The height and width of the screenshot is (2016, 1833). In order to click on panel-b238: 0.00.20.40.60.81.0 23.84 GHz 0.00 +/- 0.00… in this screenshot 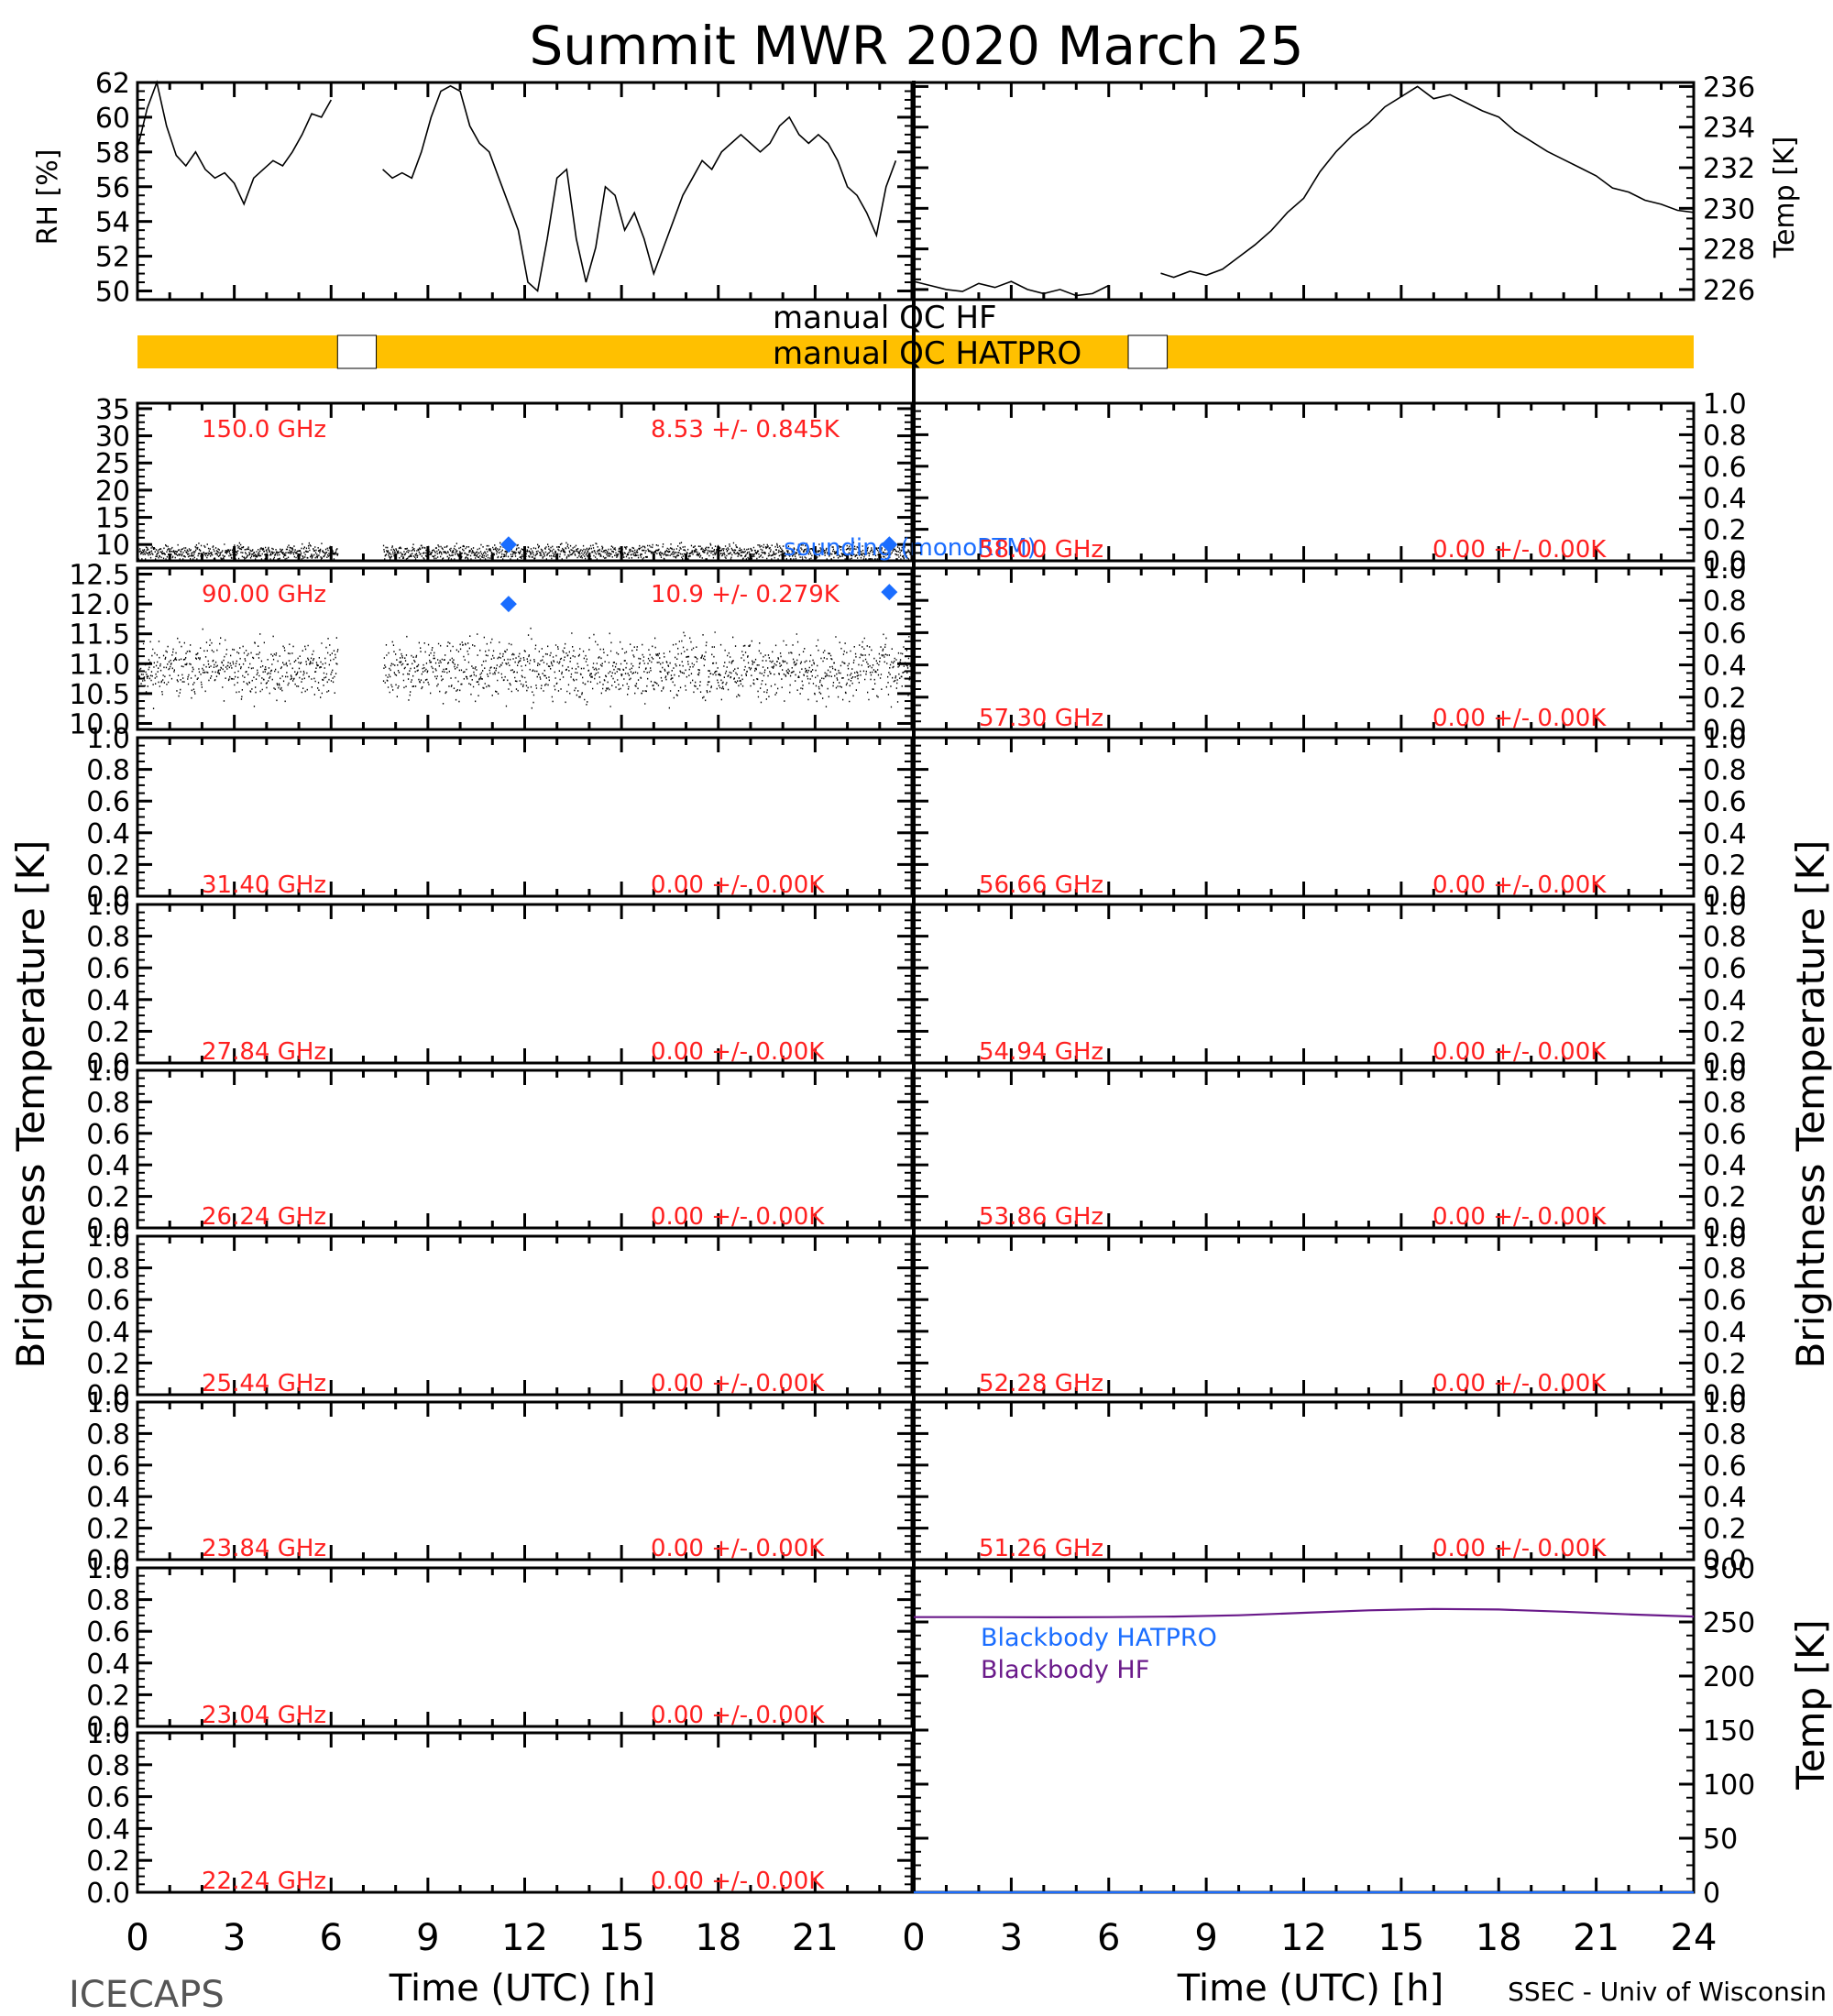, I will do `click(500, 1482)`.